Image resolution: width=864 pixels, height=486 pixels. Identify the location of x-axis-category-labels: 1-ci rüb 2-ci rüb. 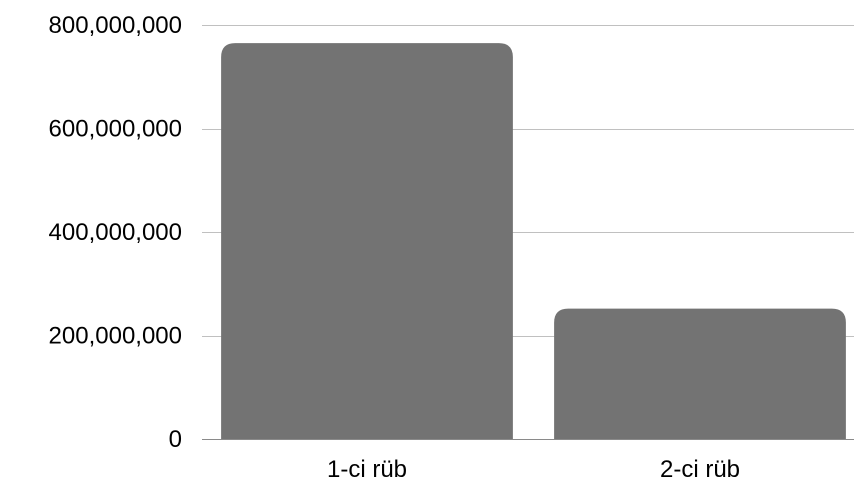
(533, 469).